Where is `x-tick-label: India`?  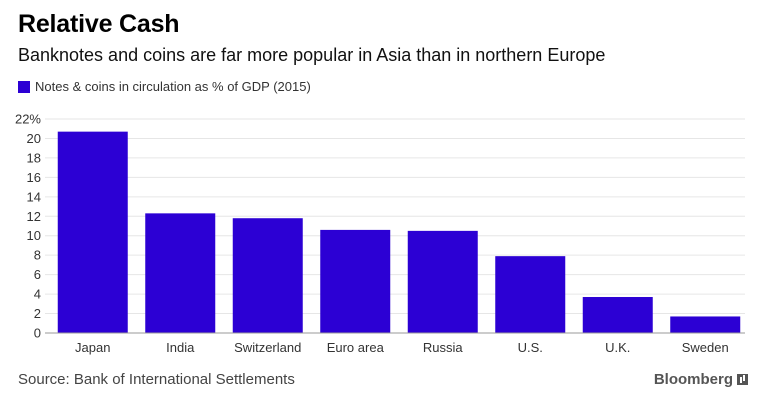
x-tick-label: India is located at coordinates (180, 347).